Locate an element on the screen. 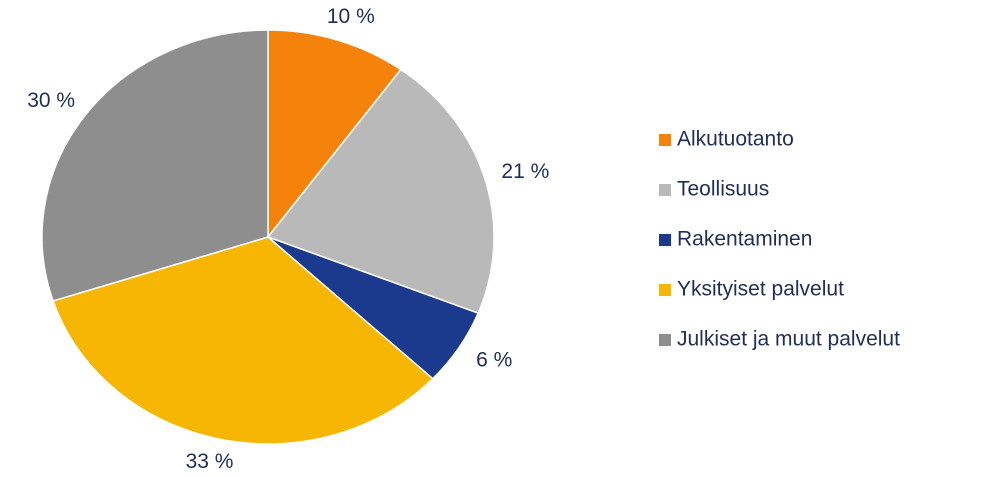 The image size is (982, 477). data-label: 33 % is located at coordinates (210, 461).